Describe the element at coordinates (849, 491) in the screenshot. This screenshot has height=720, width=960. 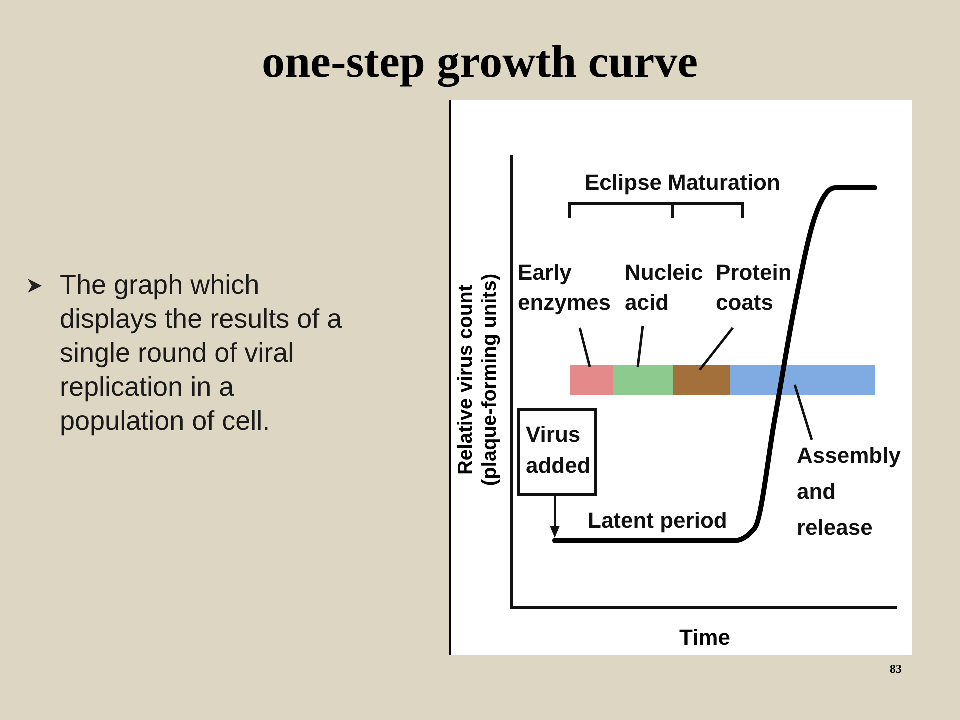
I see `annotation: Assembly and release` at that location.